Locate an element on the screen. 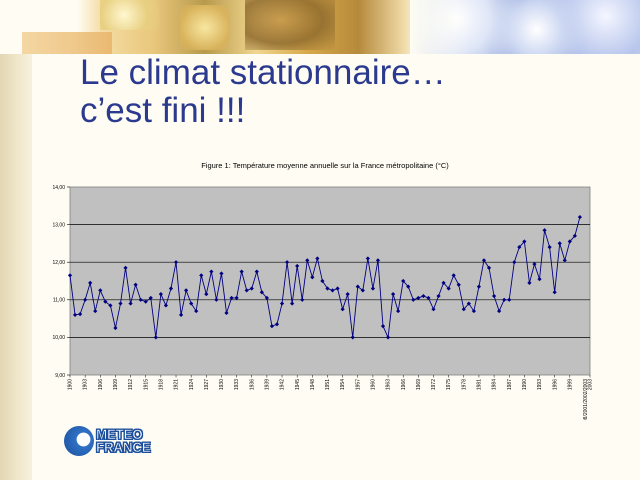  x-tick-label: 1921 is located at coordinates (177, 384).